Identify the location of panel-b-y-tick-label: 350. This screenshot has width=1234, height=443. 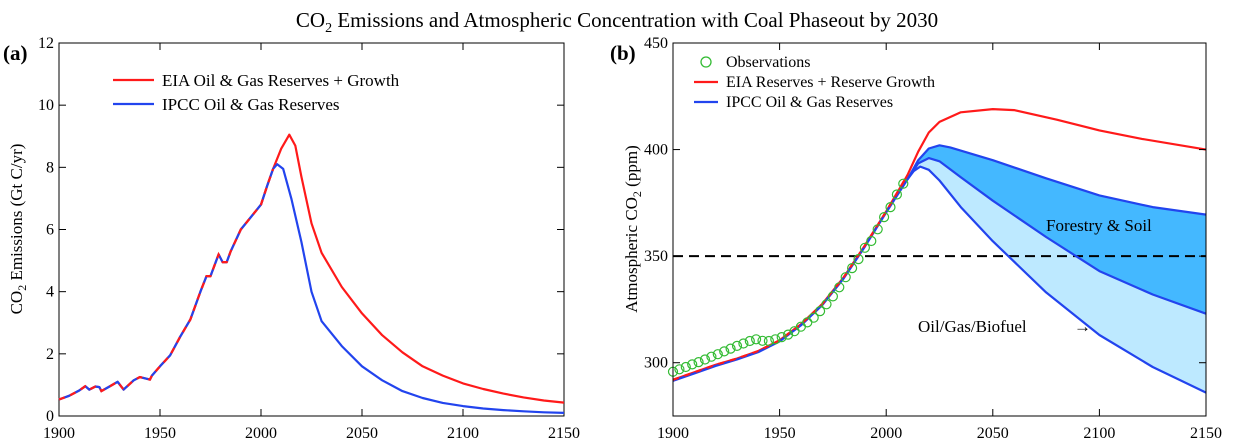
(656, 256).